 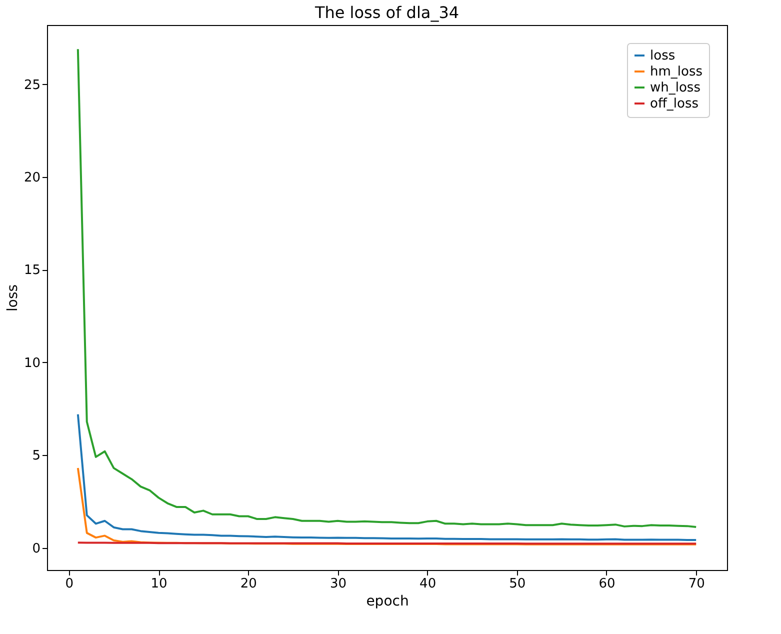 What do you see at coordinates (607, 584) in the screenshot?
I see `x-tick-label: 60` at bounding box center [607, 584].